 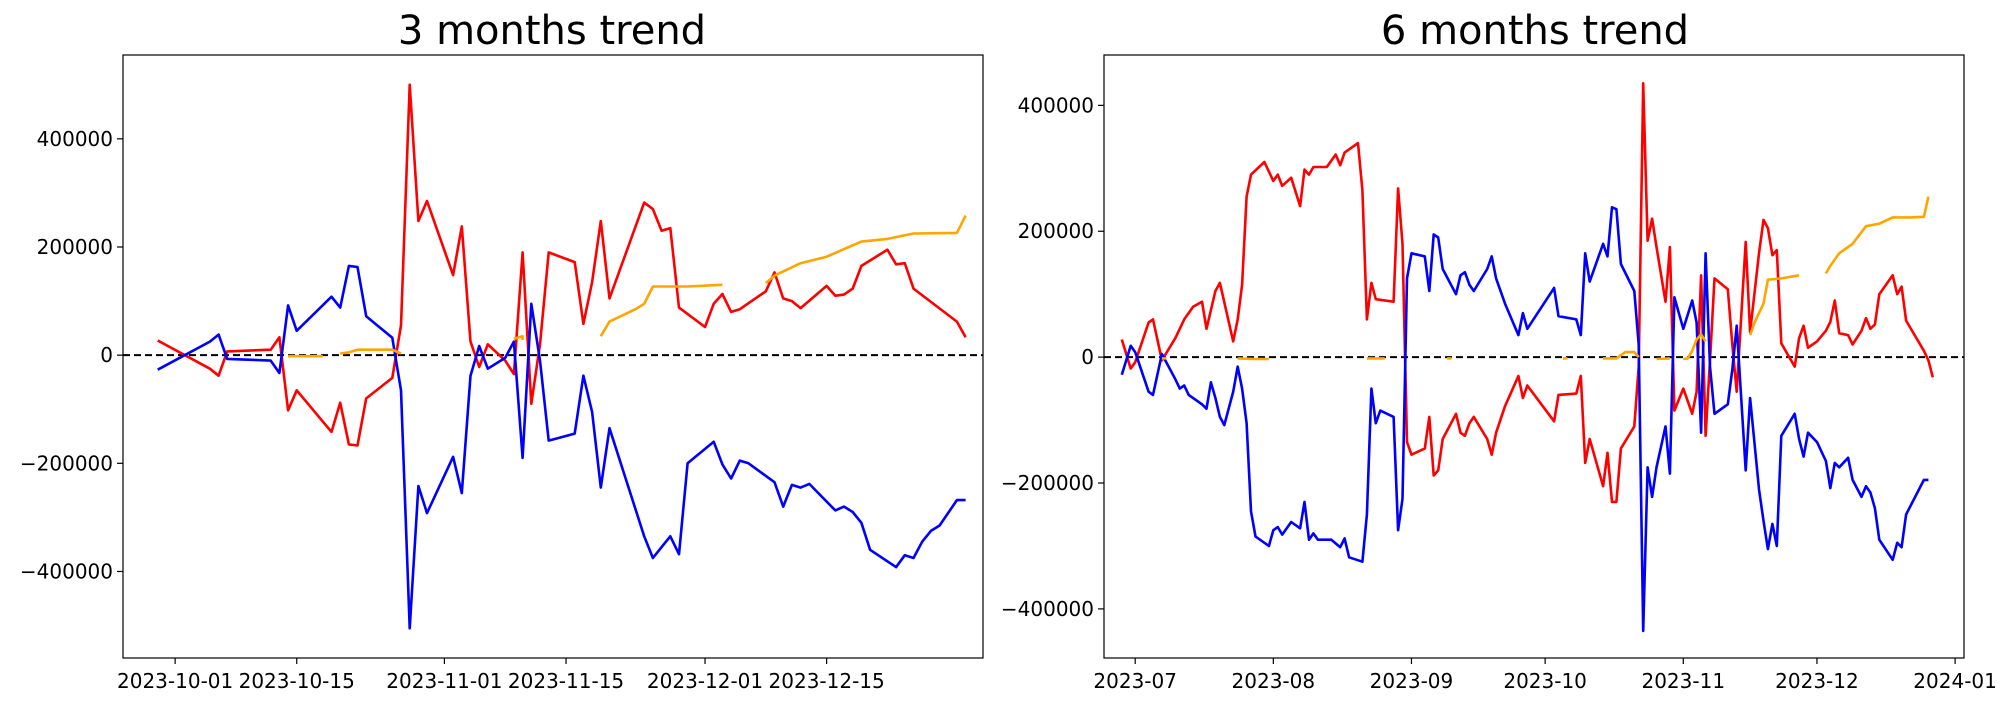 What do you see at coordinates (1135, 681) in the screenshot?
I see `x-tick-label: 2023-07` at bounding box center [1135, 681].